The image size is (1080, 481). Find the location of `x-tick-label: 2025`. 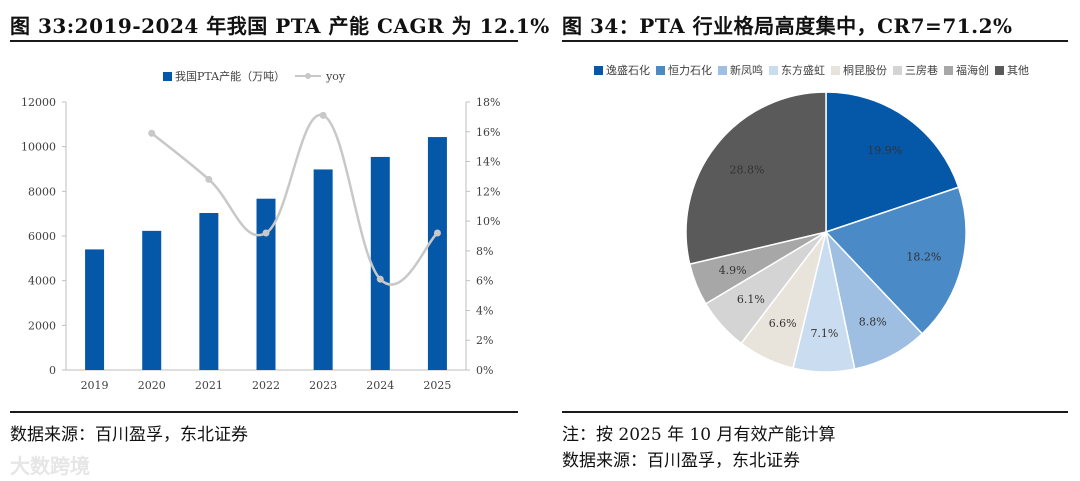

x-tick-label: 2025 is located at coordinates (437, 384).